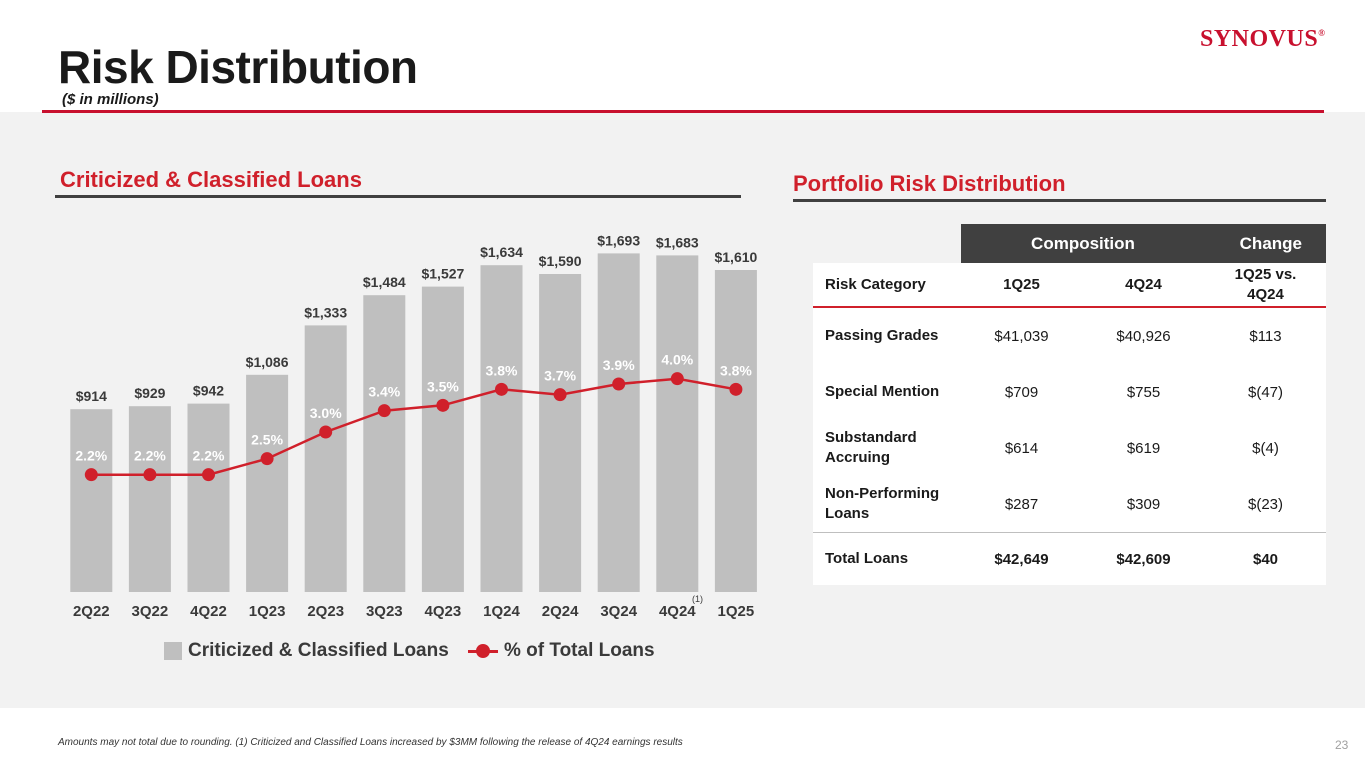 The width and height of the screenshot is (1365, 768). I want to click on pct-value-label: 4.0%, so click(677, 360).